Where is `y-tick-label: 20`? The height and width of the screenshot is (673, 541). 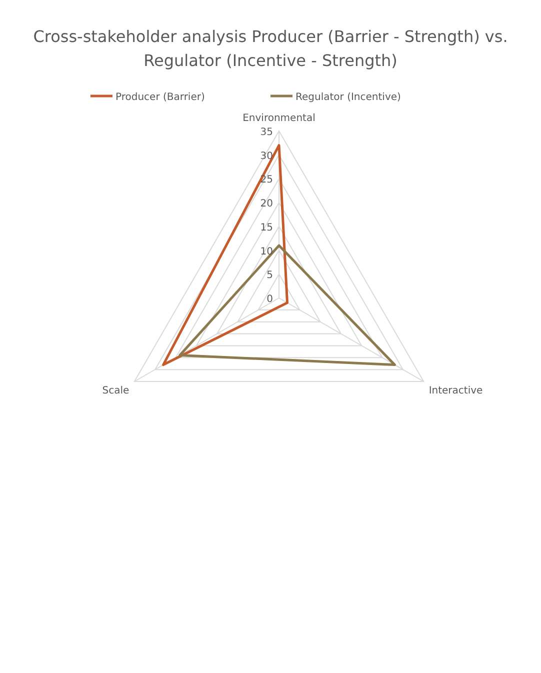 y-tick-label: 20 is located at coordinates (266, 204).